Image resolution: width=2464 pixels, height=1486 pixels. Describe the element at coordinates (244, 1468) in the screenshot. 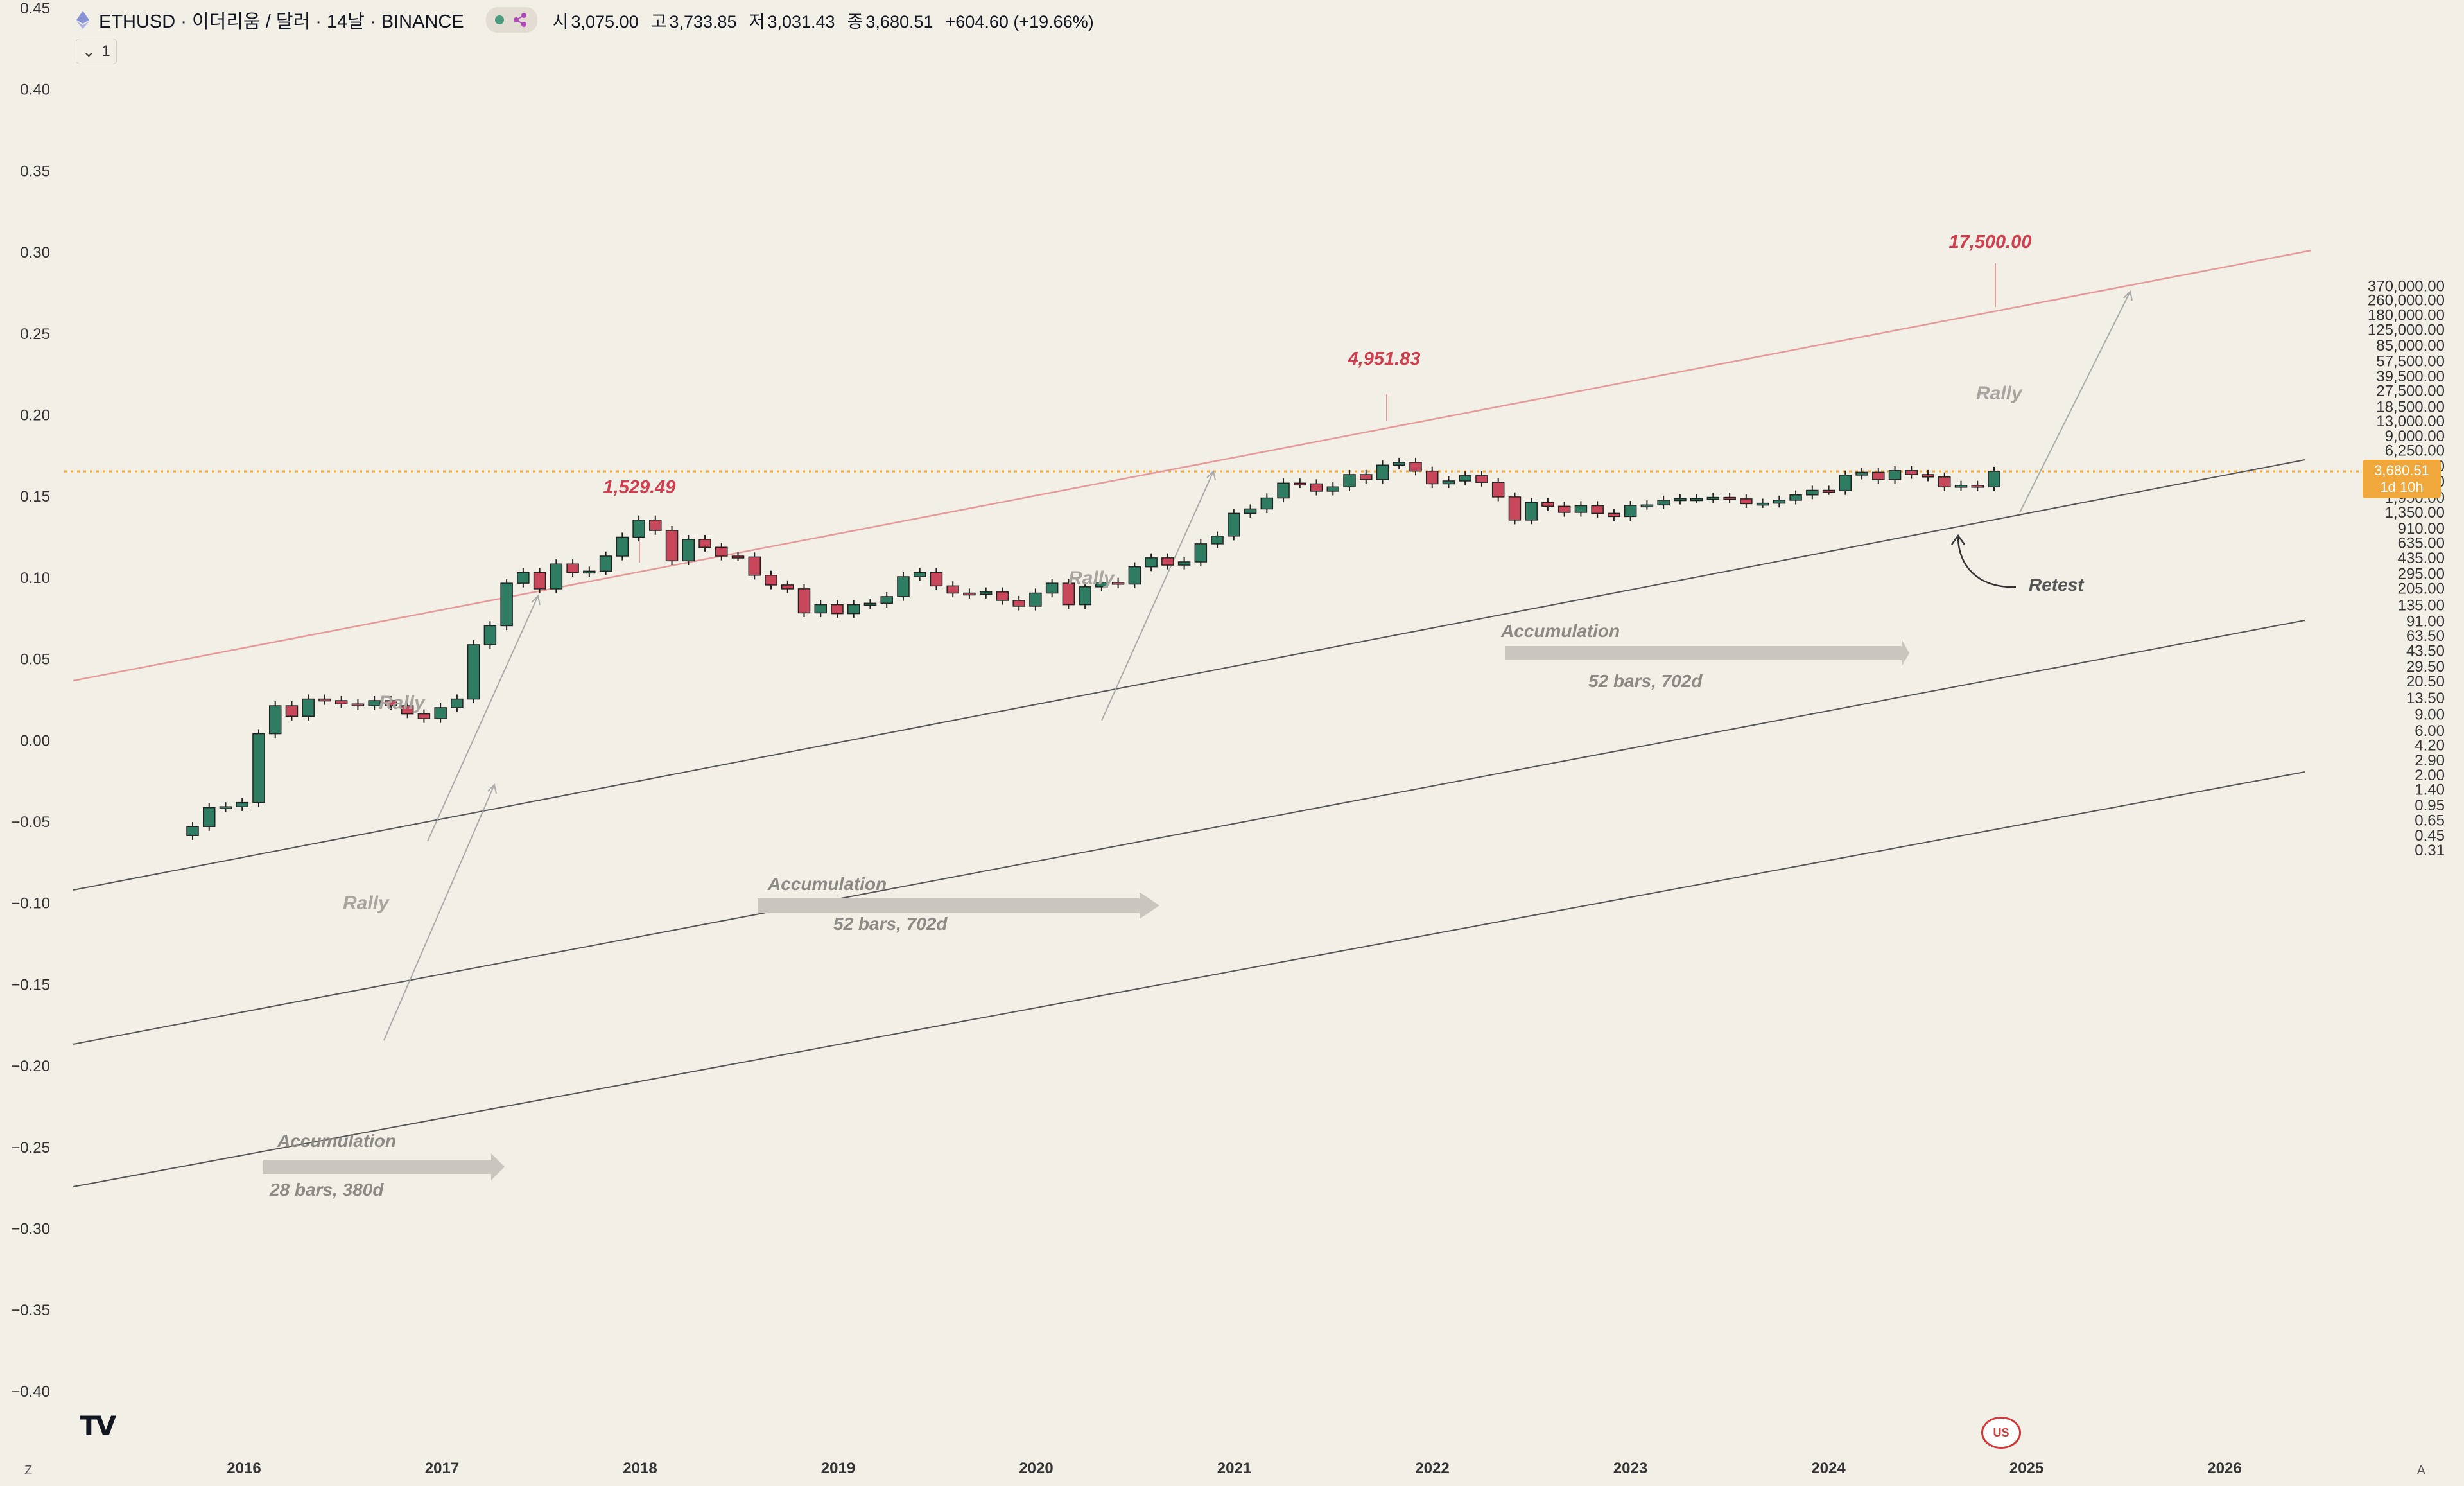

I see `time-axis-tick: 2016` at that location.